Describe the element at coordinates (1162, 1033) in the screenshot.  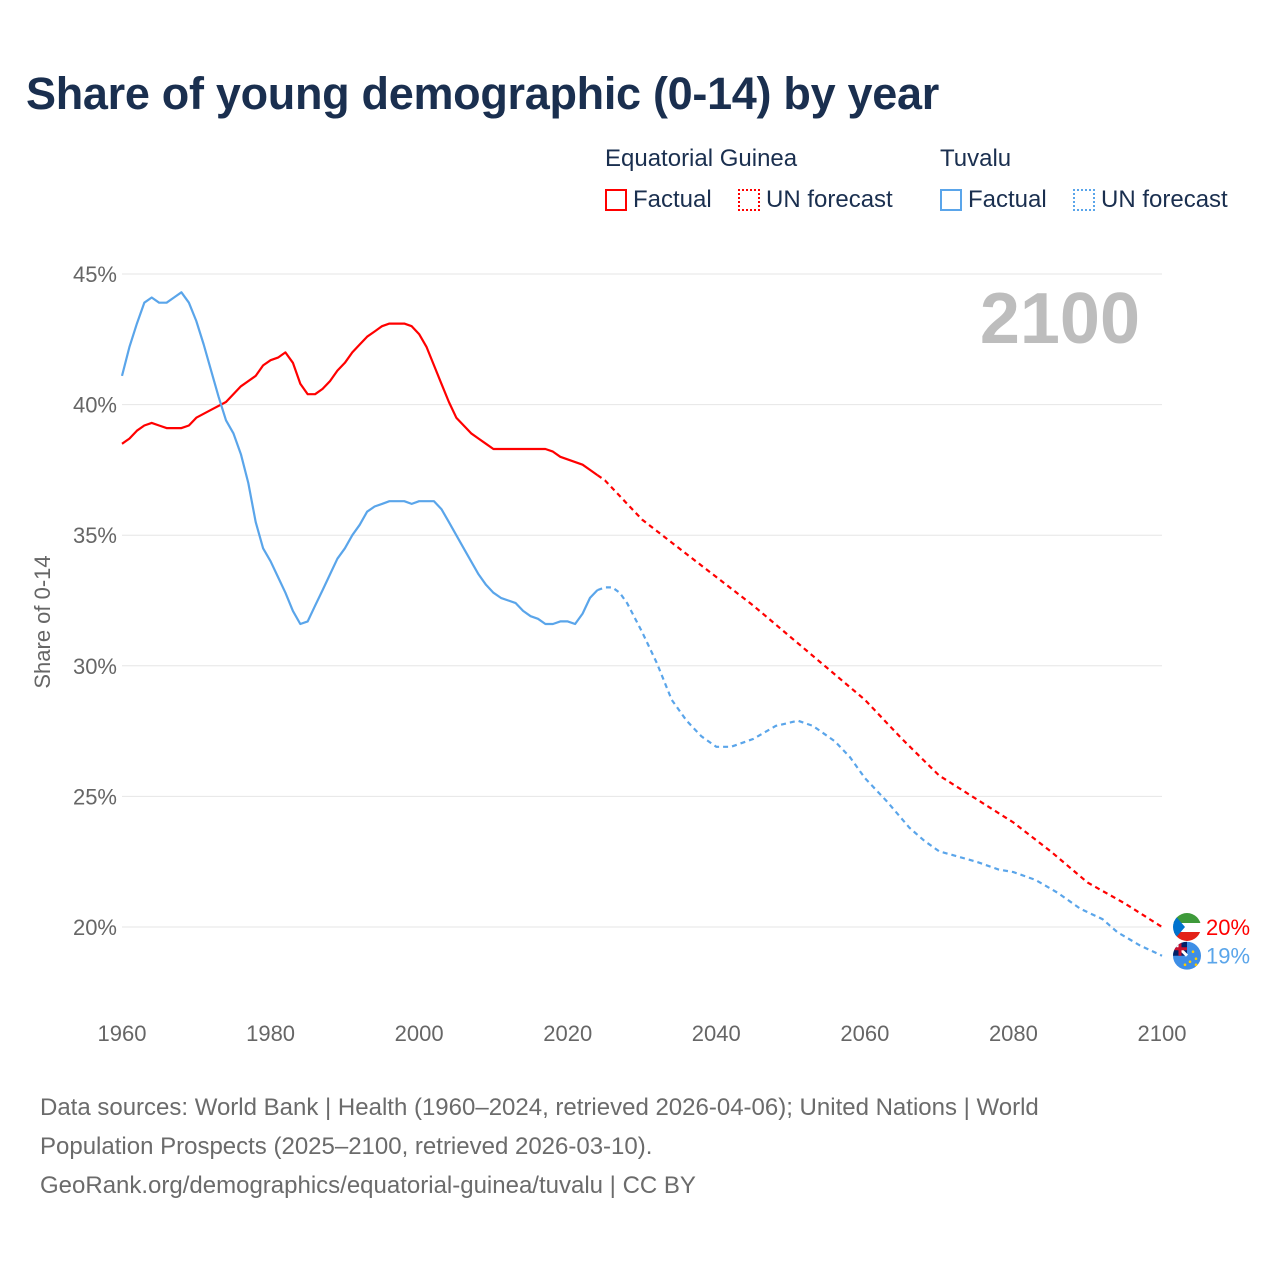
I see `x-tick-label: 2100` at that location.